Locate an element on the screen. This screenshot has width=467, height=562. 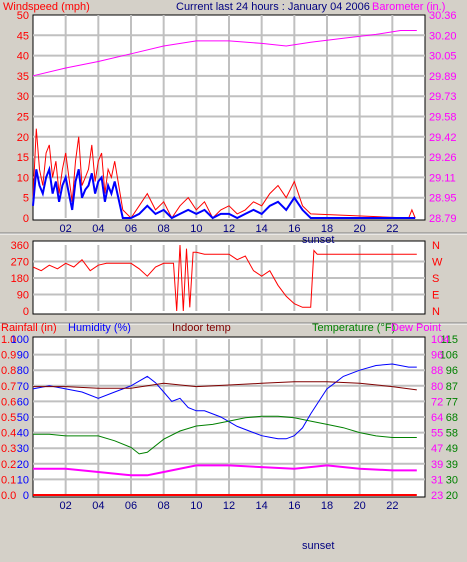
wind-gust-series-line is located at coordinates (224, 173).